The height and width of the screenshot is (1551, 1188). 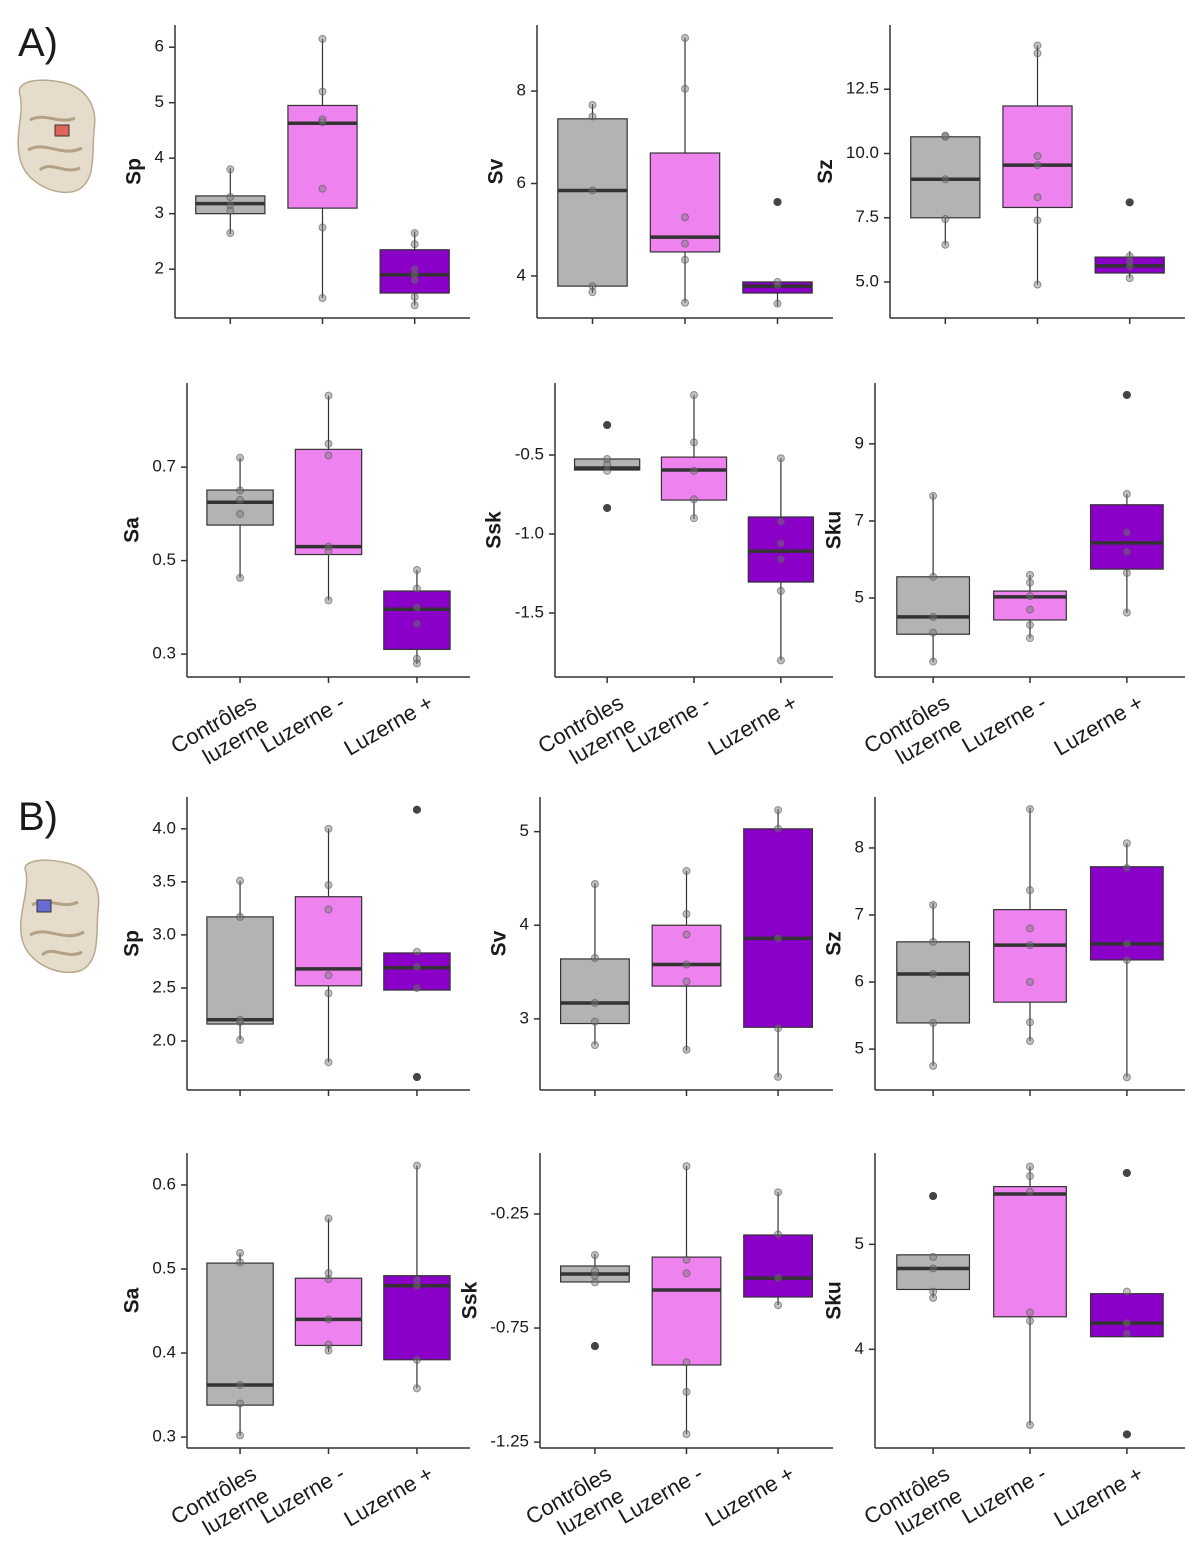 What do you see at coordinates (164, 1039) in the screenshot?
I see `y-tick-label: 2.0` at bounding box center [164, 1039].